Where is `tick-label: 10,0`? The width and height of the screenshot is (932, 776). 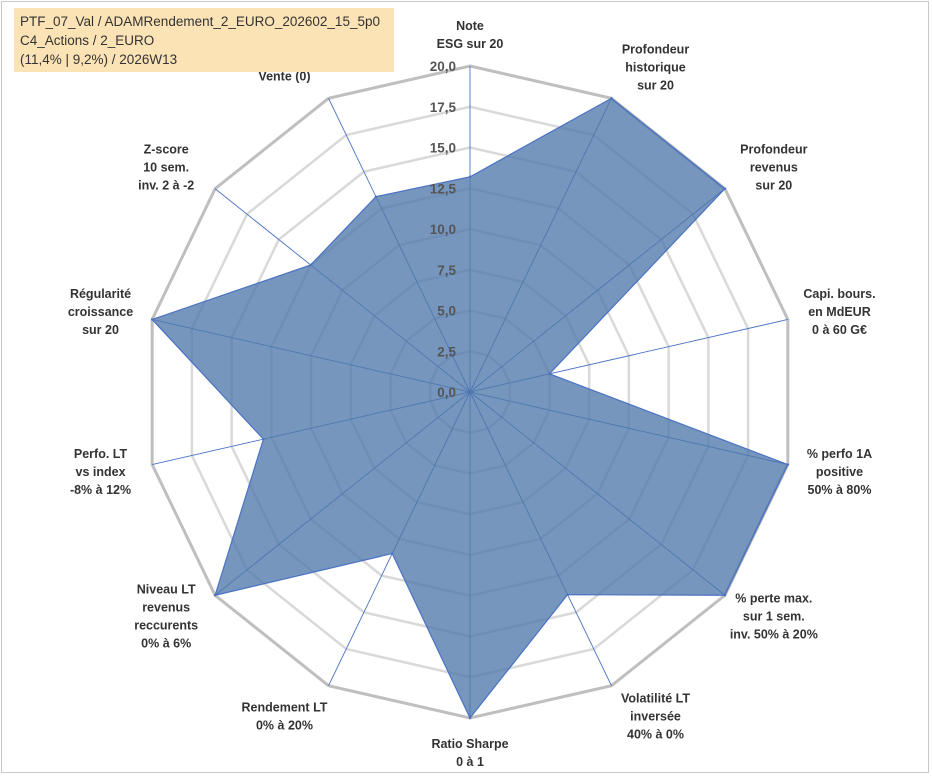 tick-label: 10,0 is located at coordinates (443, 229).